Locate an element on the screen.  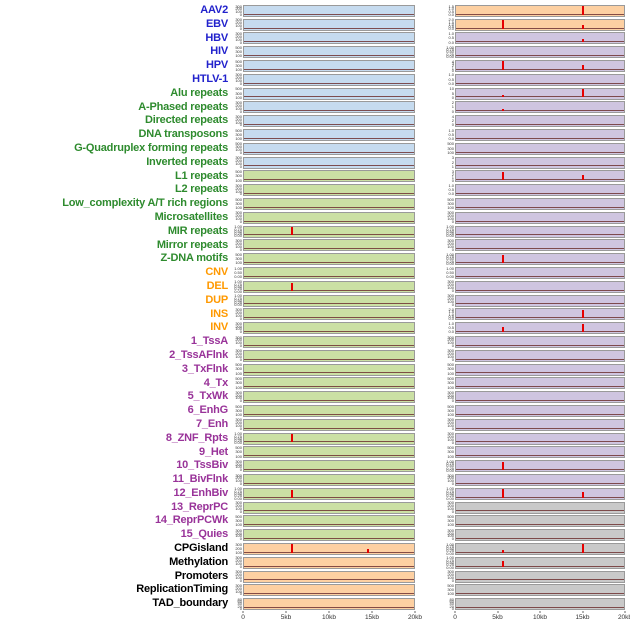
track-row: TAD_boundary 80 60 40 20 0 80 60 40 20 0 is located at coordinates (315, 604).